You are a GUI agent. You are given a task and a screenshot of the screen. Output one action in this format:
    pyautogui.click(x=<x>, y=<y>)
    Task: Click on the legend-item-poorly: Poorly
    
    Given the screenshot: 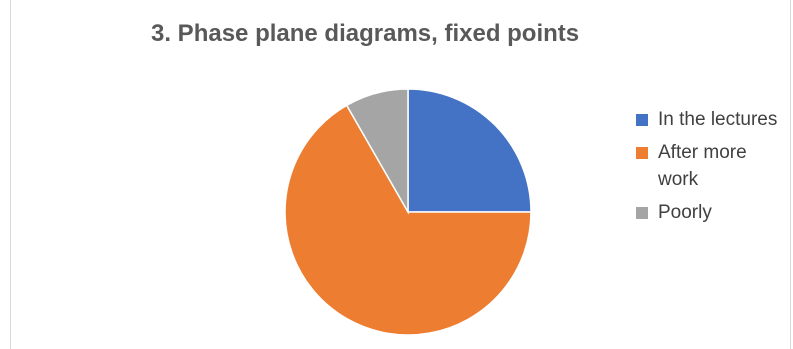 What is the action you would take?
    pyautogui.click(x=711, y=212)
    